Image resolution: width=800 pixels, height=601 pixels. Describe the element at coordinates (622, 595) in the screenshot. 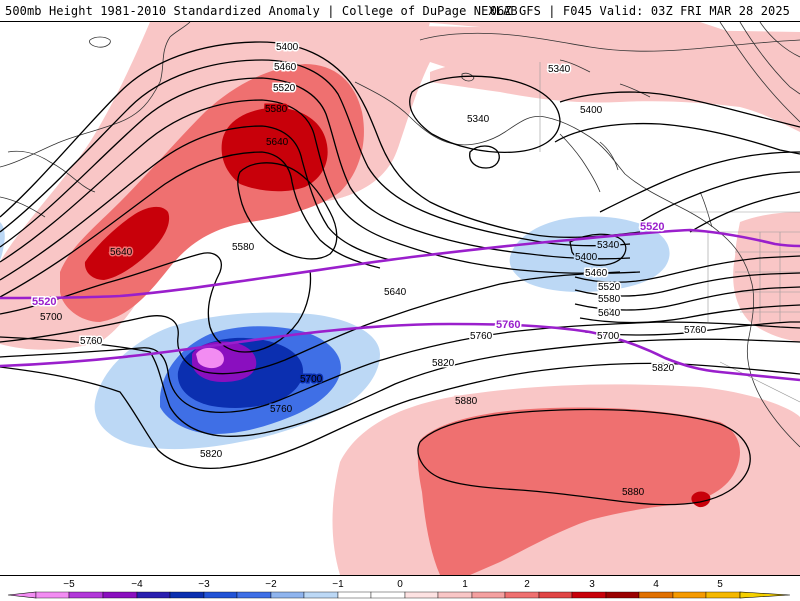

I see `swatch-pos4` at that location.